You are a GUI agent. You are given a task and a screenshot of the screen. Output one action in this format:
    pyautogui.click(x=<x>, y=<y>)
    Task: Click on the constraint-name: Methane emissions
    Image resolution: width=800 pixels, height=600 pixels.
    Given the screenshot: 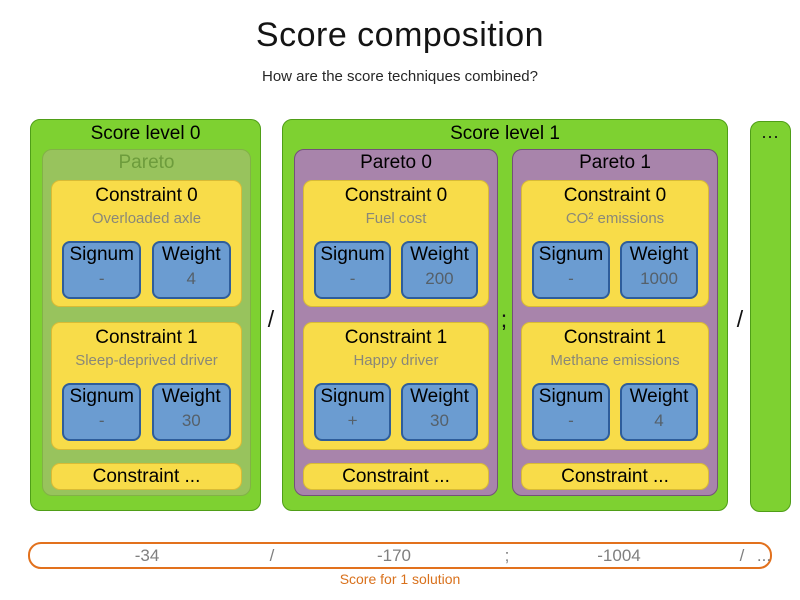 What is the action you would take?
    pyautogui.click(x=615, y=360)
    